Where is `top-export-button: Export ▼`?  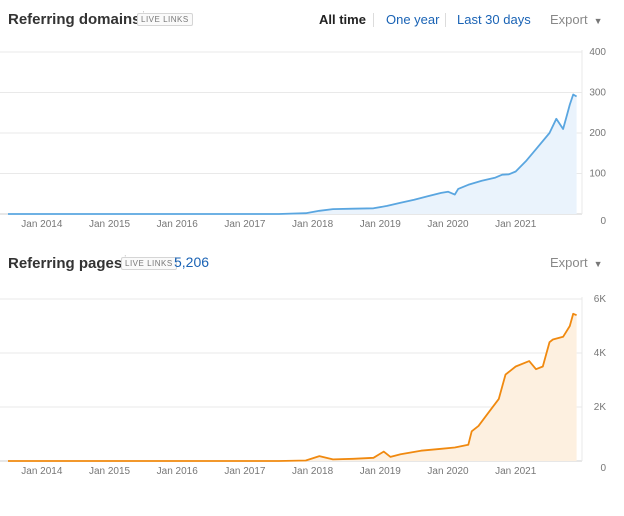
top-export-button: Export ▼ is located at coordinates (576, 19).